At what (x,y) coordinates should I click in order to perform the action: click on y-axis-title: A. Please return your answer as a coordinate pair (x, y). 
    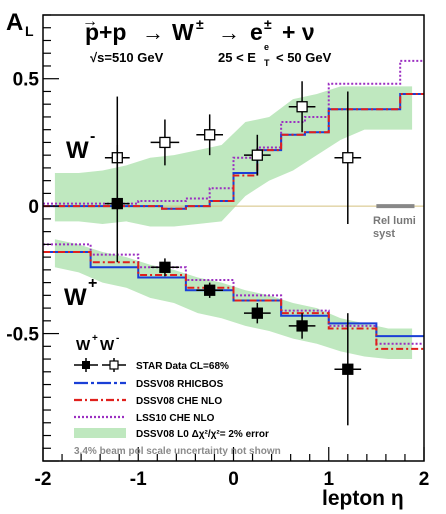
    Looking at the image, I should click on (14, 22).